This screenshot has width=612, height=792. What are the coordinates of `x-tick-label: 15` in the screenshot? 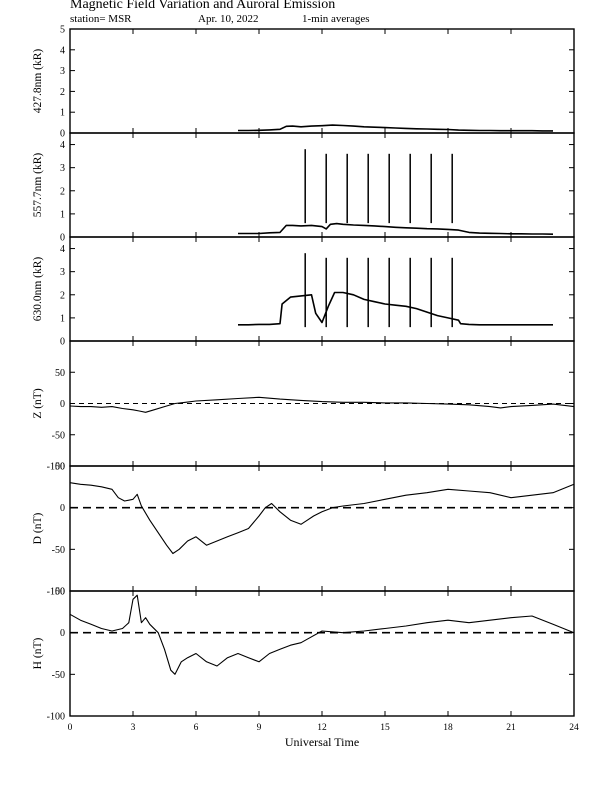 It's located at (385, 728).